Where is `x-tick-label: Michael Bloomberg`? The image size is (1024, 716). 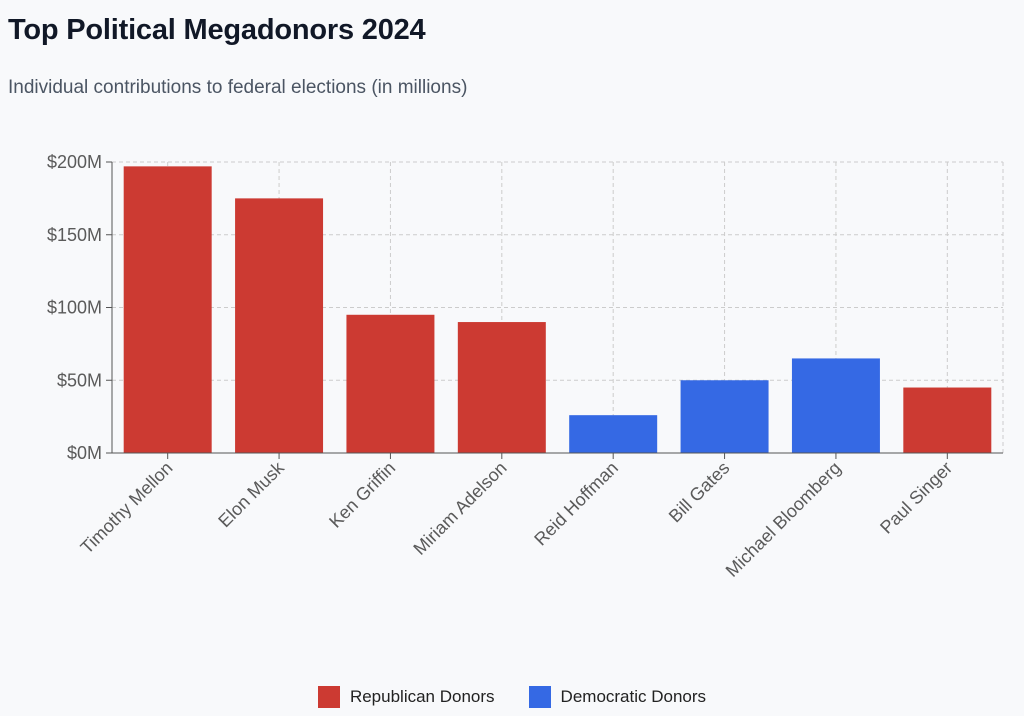 x-tick-label: Michael Bloomberg is located at coordinates (783, 519).